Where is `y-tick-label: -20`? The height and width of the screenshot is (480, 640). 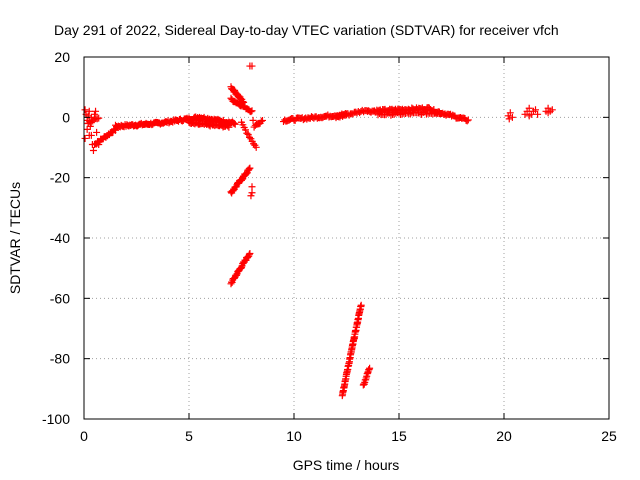 y-tick-label: -20 is located at coordinates (60, 178).